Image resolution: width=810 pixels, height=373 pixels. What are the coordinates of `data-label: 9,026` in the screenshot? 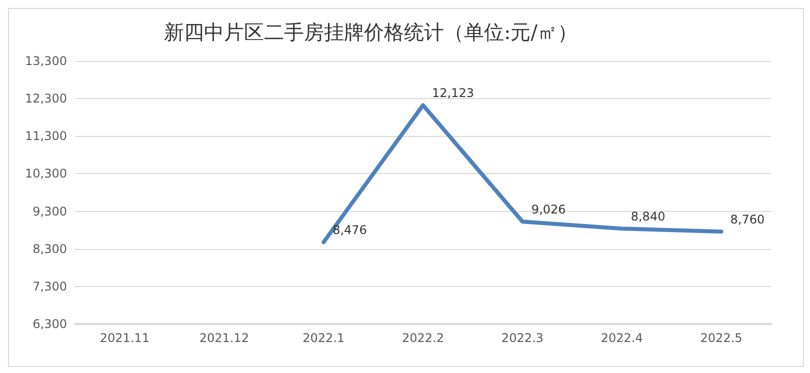 It's located at (548, 209).